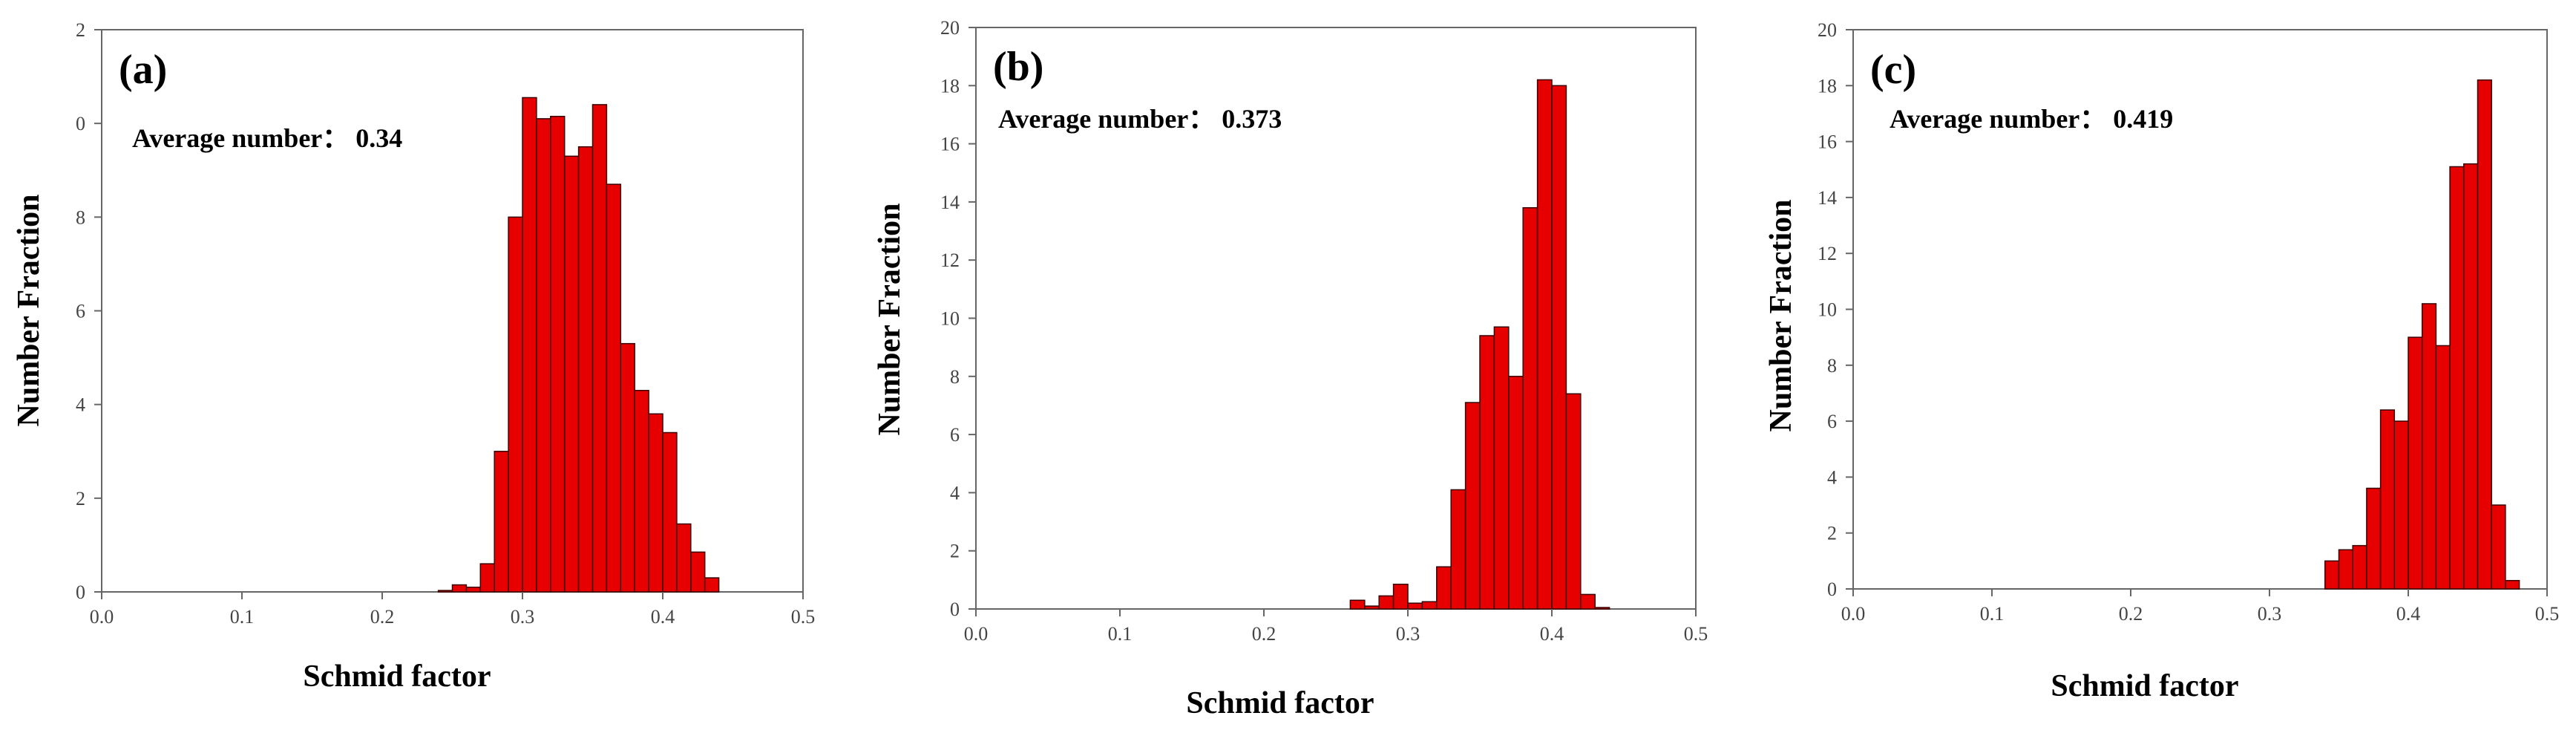 Image resolution: width=2576 pixels, height=733 pixels. I want to click on panel-label: (b), so click(1018, 67).